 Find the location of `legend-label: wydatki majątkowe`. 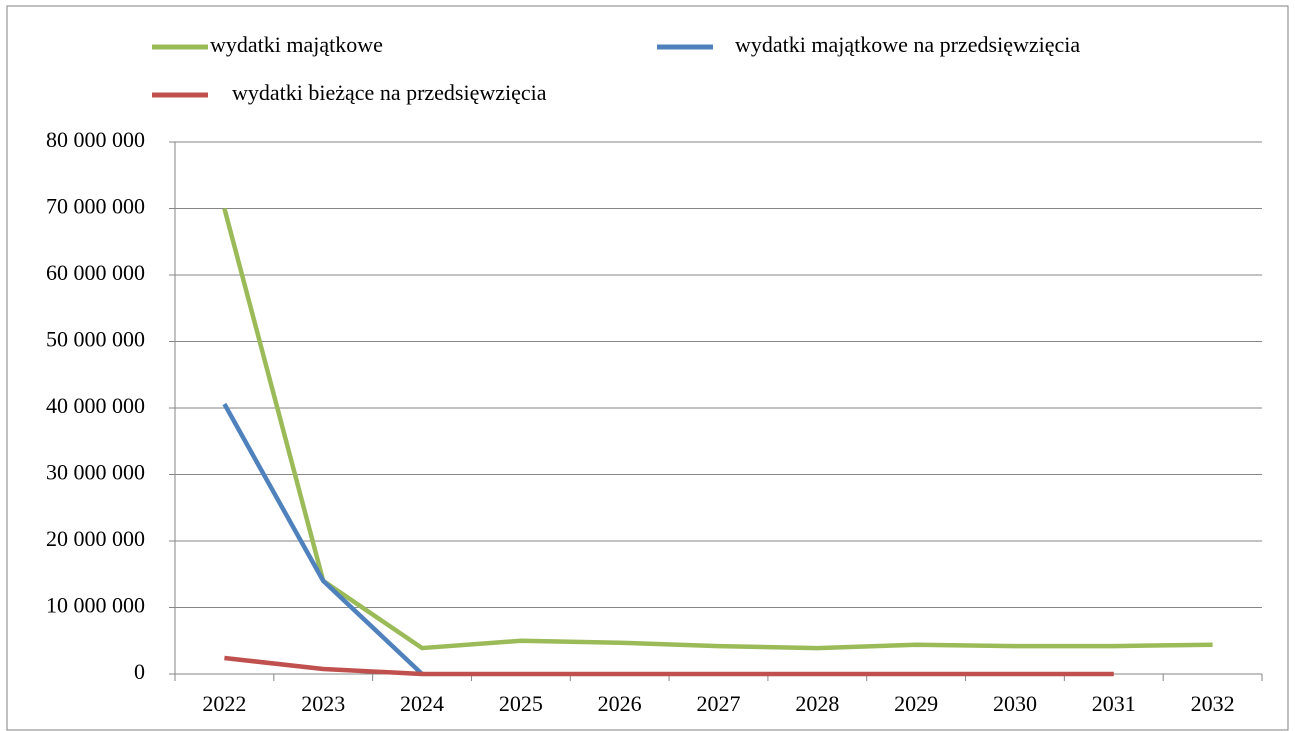

legend-label: wydatki majątkowe is located at coordinates (296, 44).